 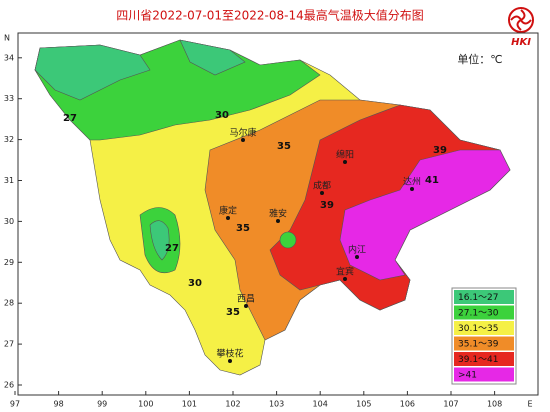 What do you see at coordinates (479, 59) in the screenshot?
I see `unit-label: 单位：℃` at bounding box center [479, 59].